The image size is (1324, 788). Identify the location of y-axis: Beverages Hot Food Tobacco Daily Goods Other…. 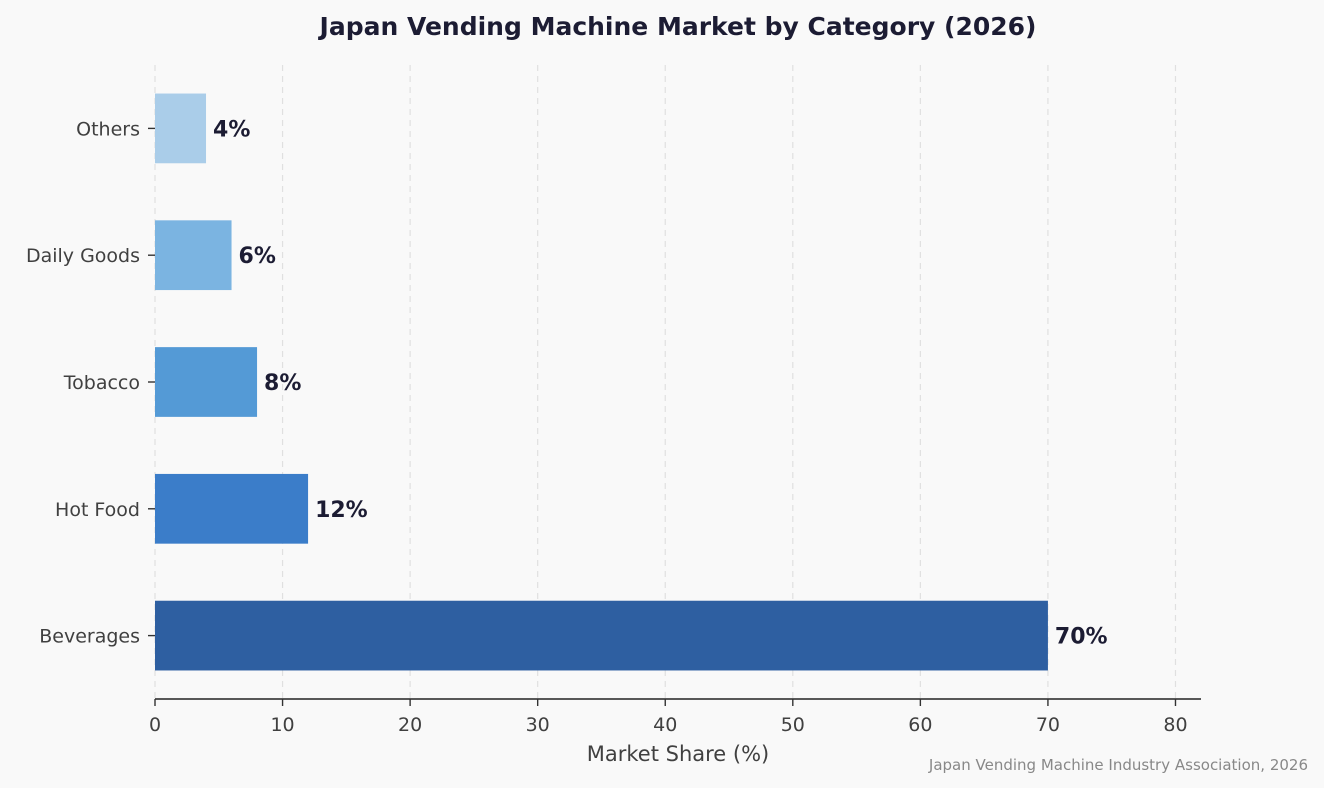
(90, 383).